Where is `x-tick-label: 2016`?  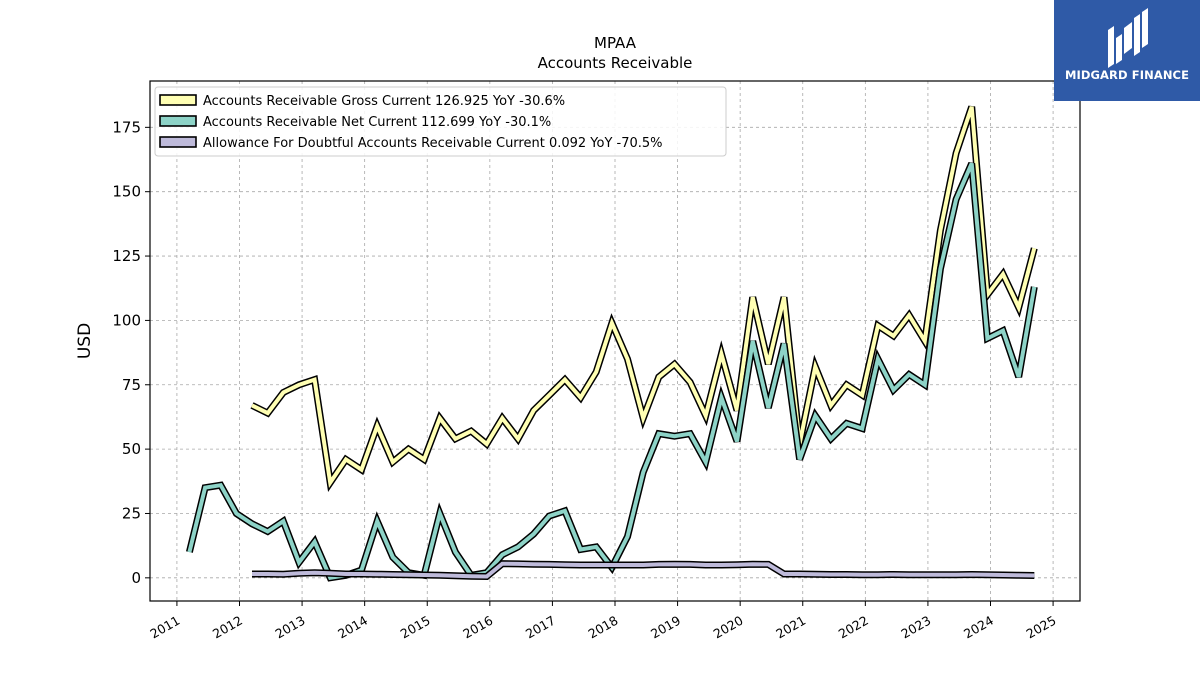 x-tick-label: 2016 is located at coordinates (477, 627).